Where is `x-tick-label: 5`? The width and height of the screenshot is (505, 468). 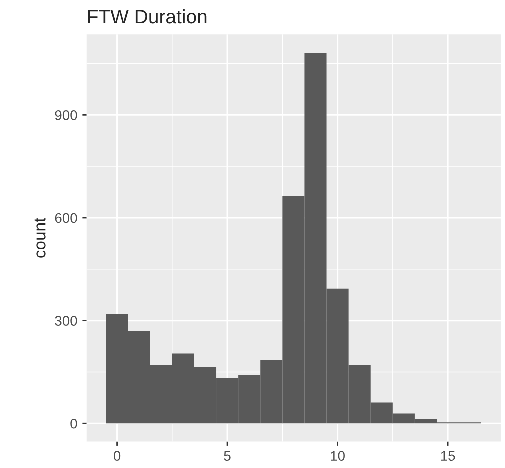 x-tick-label: 5 is located at coordinates (227, 456).